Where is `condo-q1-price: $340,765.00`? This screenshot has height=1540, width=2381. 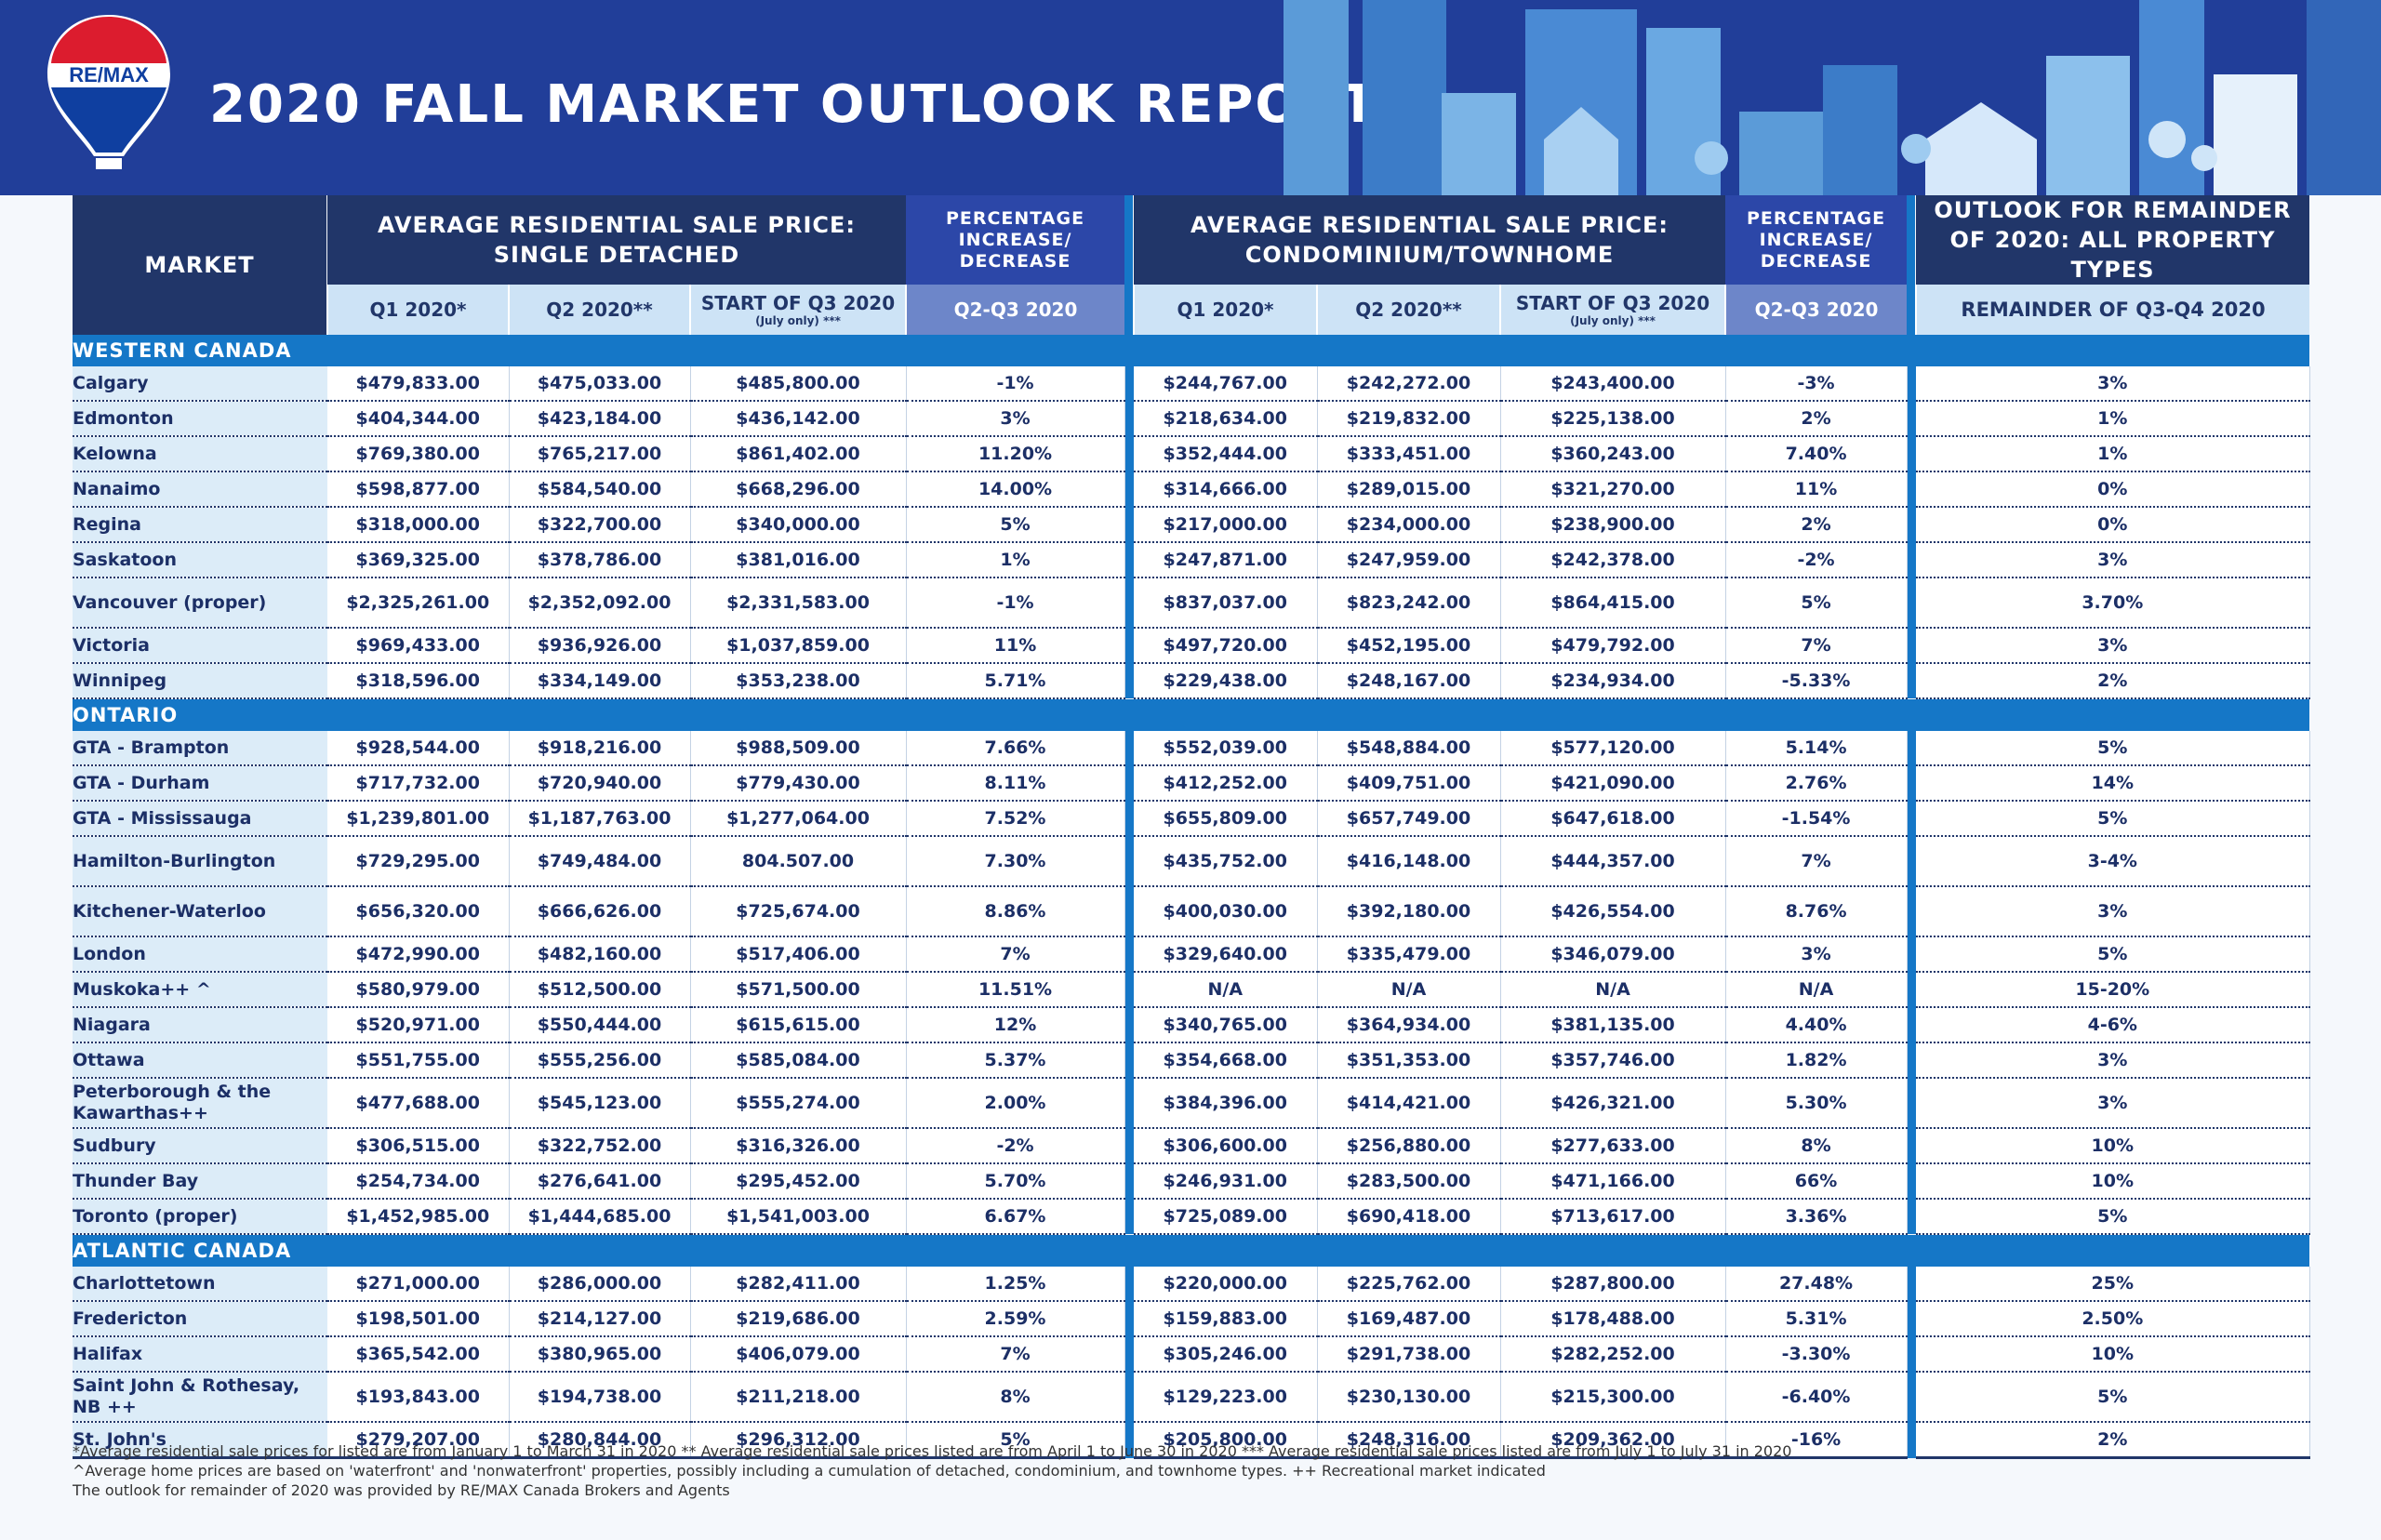
condo-q1-price: $340,765.00 is located at coordinates (1226, 1025).